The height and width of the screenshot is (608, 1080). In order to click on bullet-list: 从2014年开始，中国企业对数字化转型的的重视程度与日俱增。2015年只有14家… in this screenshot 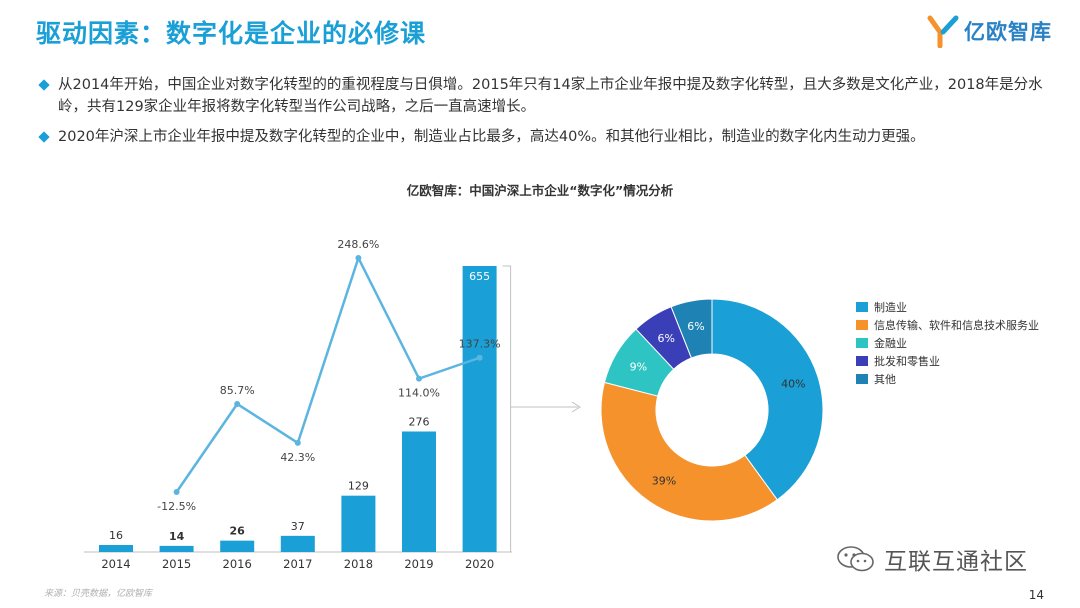, I will do `click(543, 115)`.